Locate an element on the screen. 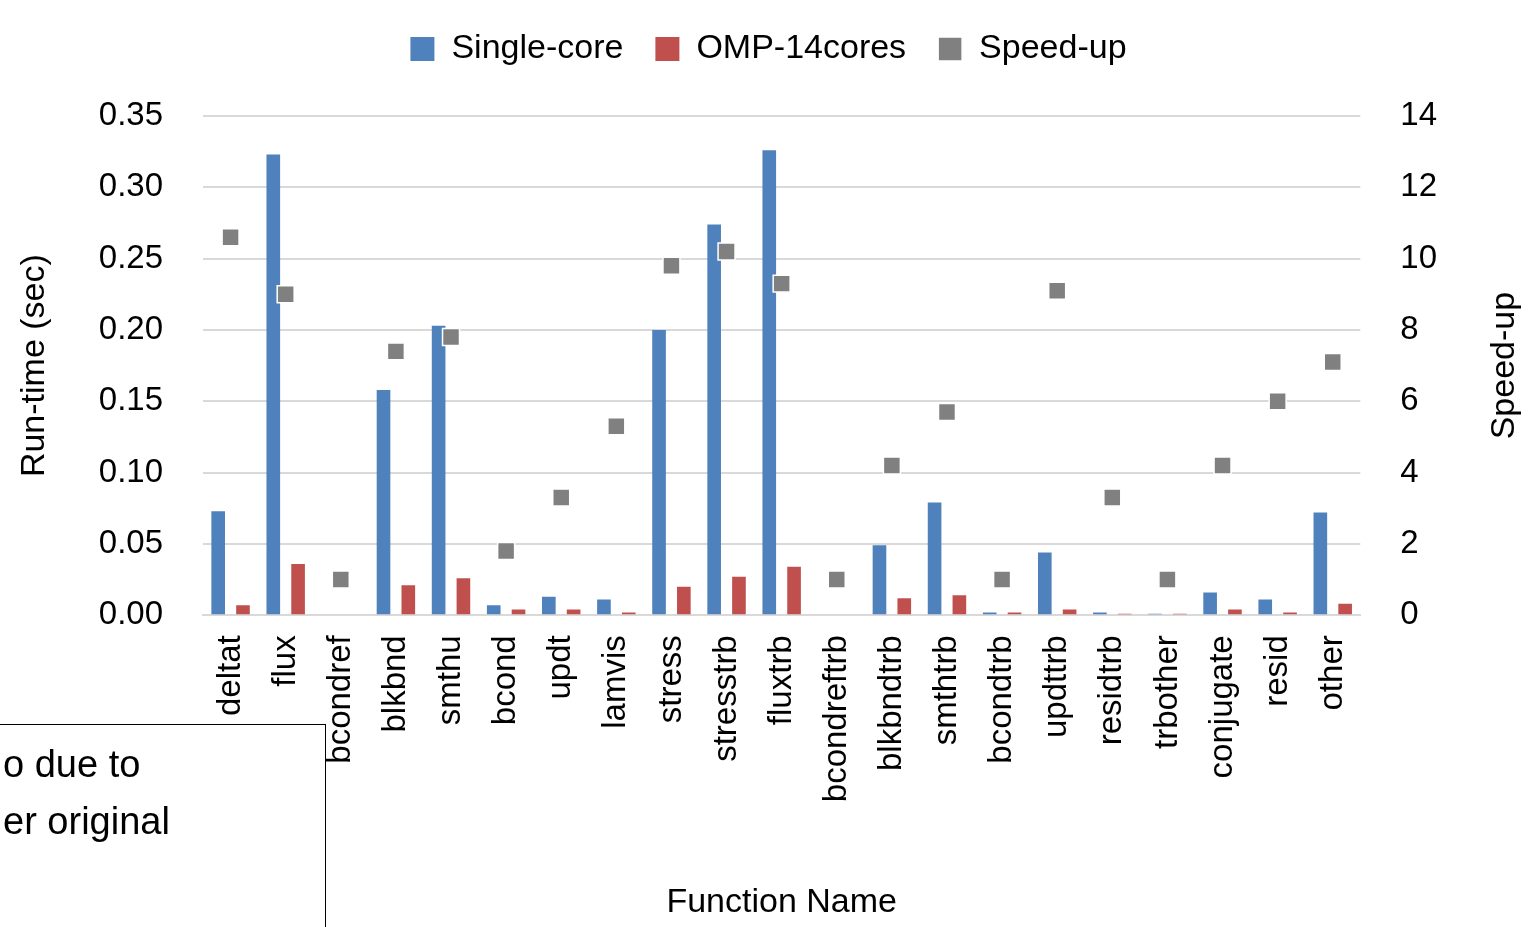 Image resolution: width=1537 pixels, height=927 pixels. x-tick-label: bcond is located at coordinates (504, 680).